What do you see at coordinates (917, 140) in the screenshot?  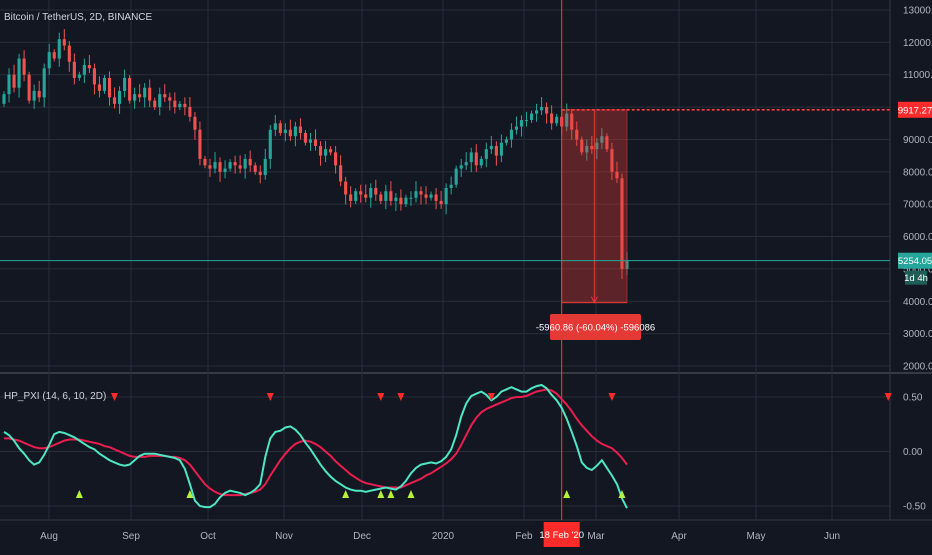 I see `price-axis-label: 9000.00` at bounding box center [917, 140].